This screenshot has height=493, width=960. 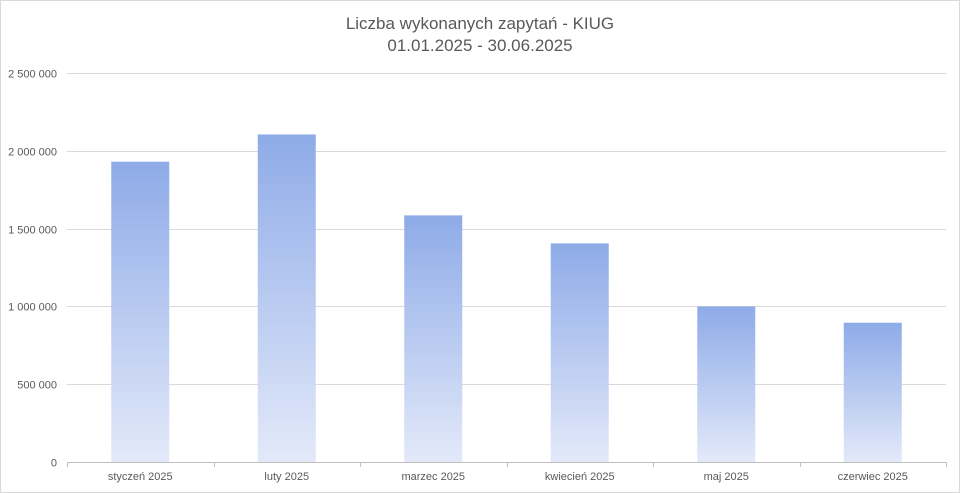 What do you see at coordinates (54, 464) in the screenshot?
I see `y-tick-label: 0` at bounding box center [54, 464].